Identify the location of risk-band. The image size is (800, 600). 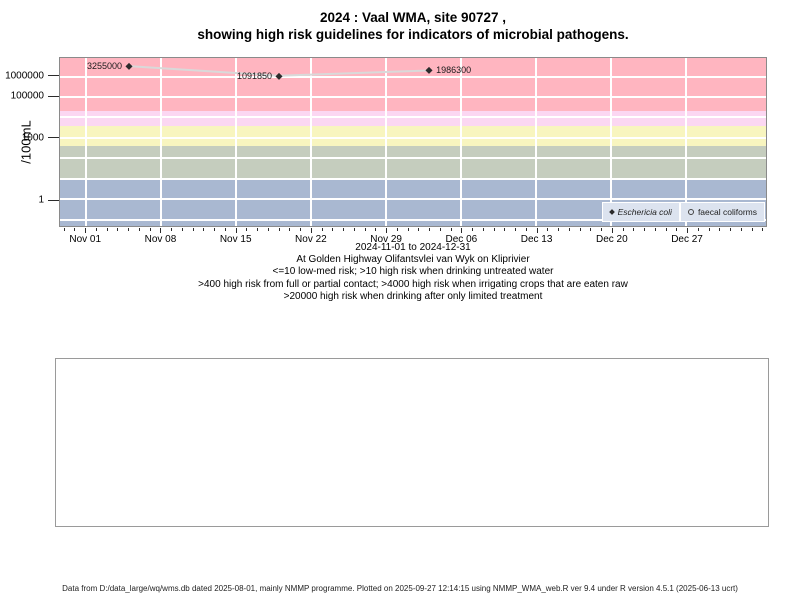
(413, 85).